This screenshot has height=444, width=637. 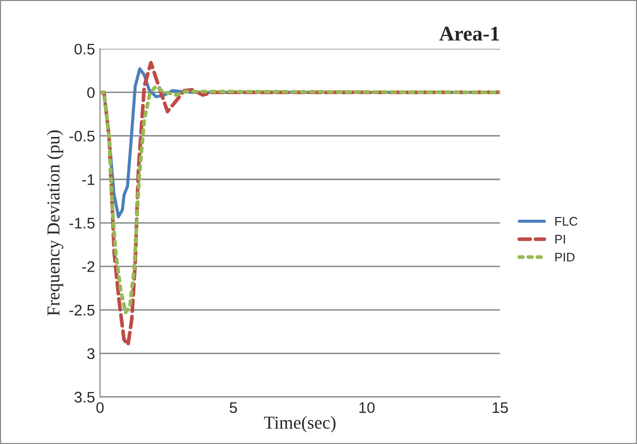 What do you see at coordinates (469, 33) in the screenshot?
I see `chart-title: Area-1` at bounding box center [469, 33].